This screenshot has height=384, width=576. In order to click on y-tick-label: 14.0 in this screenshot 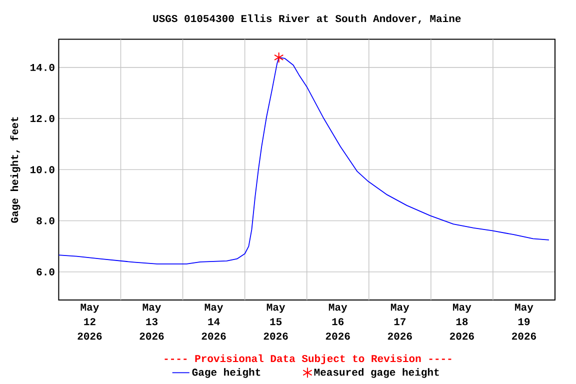, I will do `click(42, 67)`.